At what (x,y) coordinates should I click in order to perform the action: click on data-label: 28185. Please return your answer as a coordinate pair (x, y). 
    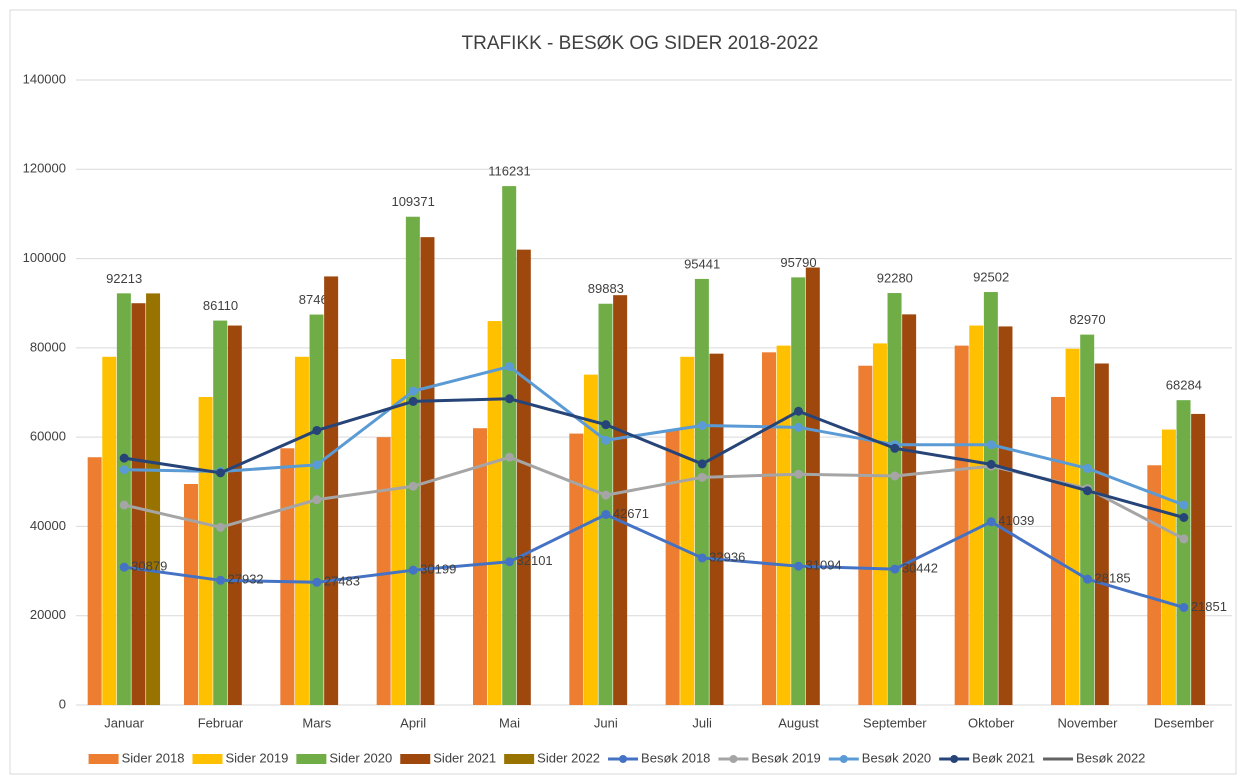
    Looking at the image, I should click on (1113, 578).